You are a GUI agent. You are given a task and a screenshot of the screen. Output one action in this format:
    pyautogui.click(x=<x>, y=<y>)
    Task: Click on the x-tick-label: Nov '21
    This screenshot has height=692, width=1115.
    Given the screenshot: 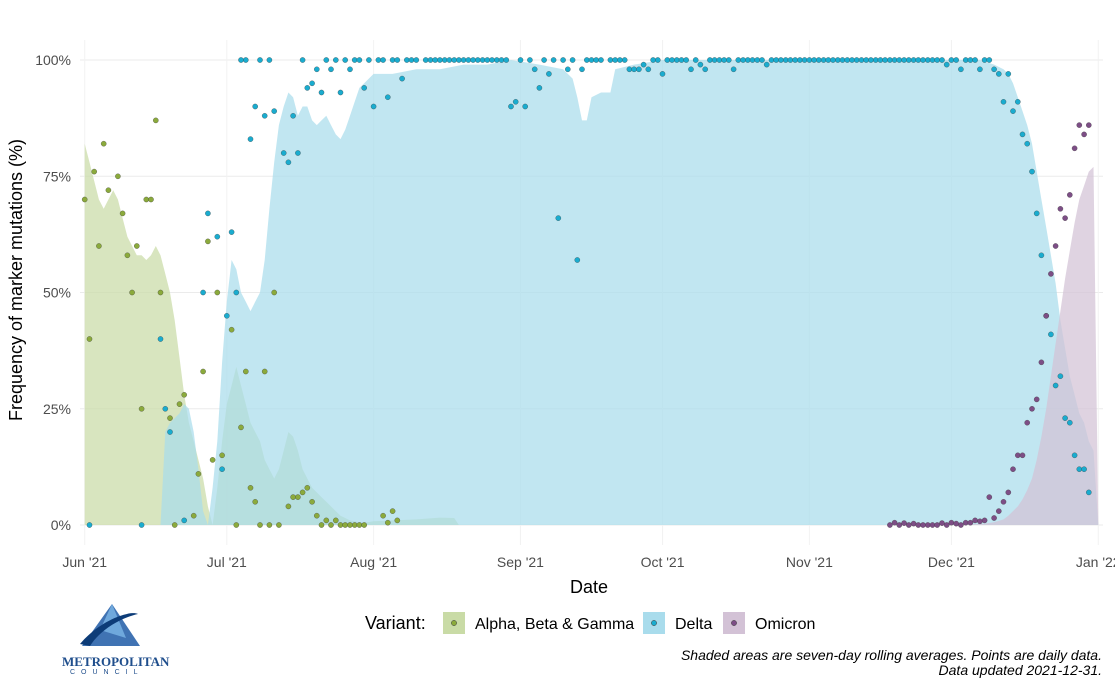 What is the action you would take?
    pyautogui.click(x=809, y=562)
    